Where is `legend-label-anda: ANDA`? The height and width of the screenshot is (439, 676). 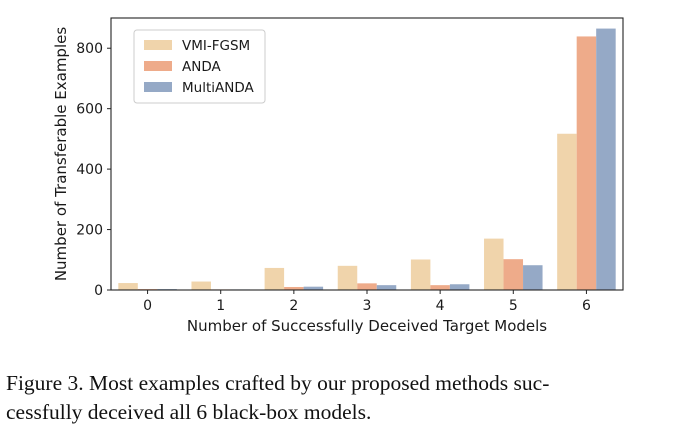
legend-label-anda: ANDA is located at coordinates (201, 67).